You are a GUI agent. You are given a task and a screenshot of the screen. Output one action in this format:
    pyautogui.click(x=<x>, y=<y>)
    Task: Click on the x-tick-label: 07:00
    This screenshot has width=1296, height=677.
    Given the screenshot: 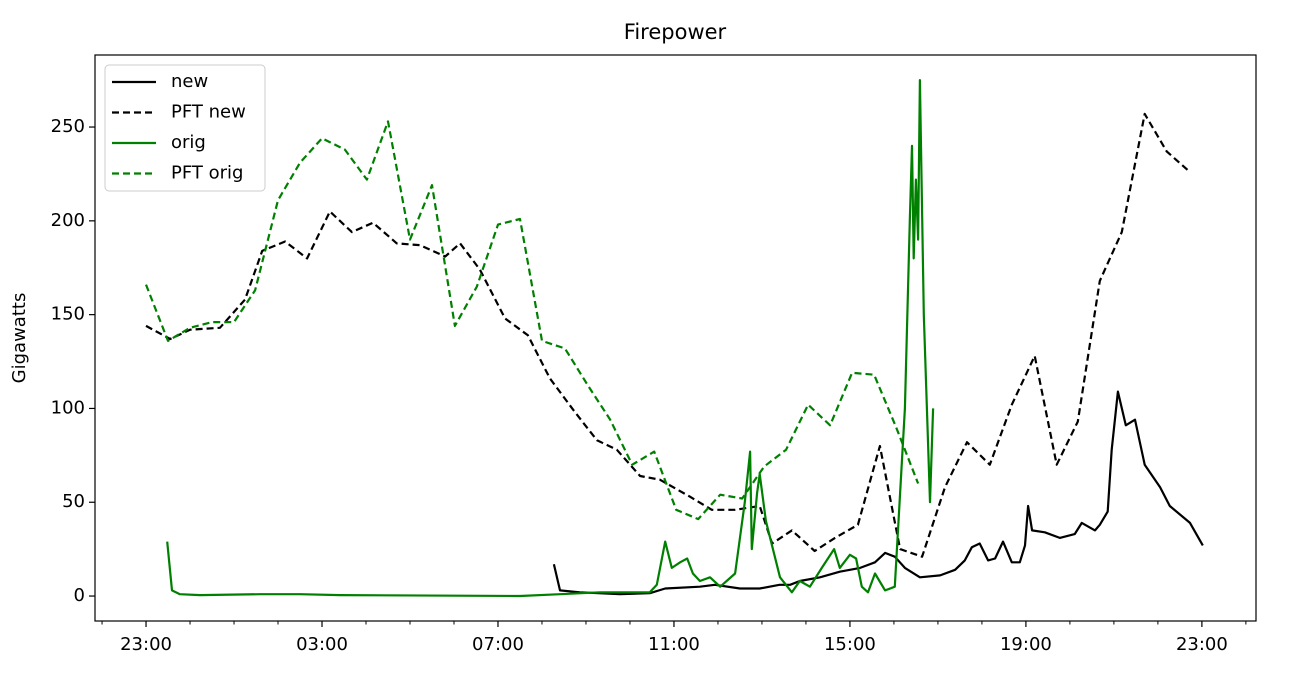 What is the action you would take?
    pyautogui.click(x=498, y=644)
    